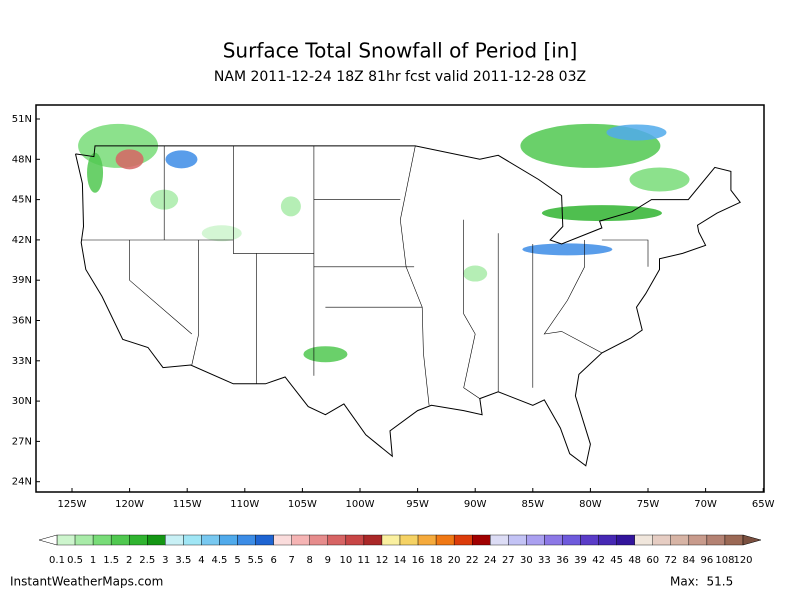 The height and width of the screenshot is (600, 800). What do you see at coordinates (472, 560) in the screenshot?
I see `colorbar-label: 22` at bounding box center [472, 560].